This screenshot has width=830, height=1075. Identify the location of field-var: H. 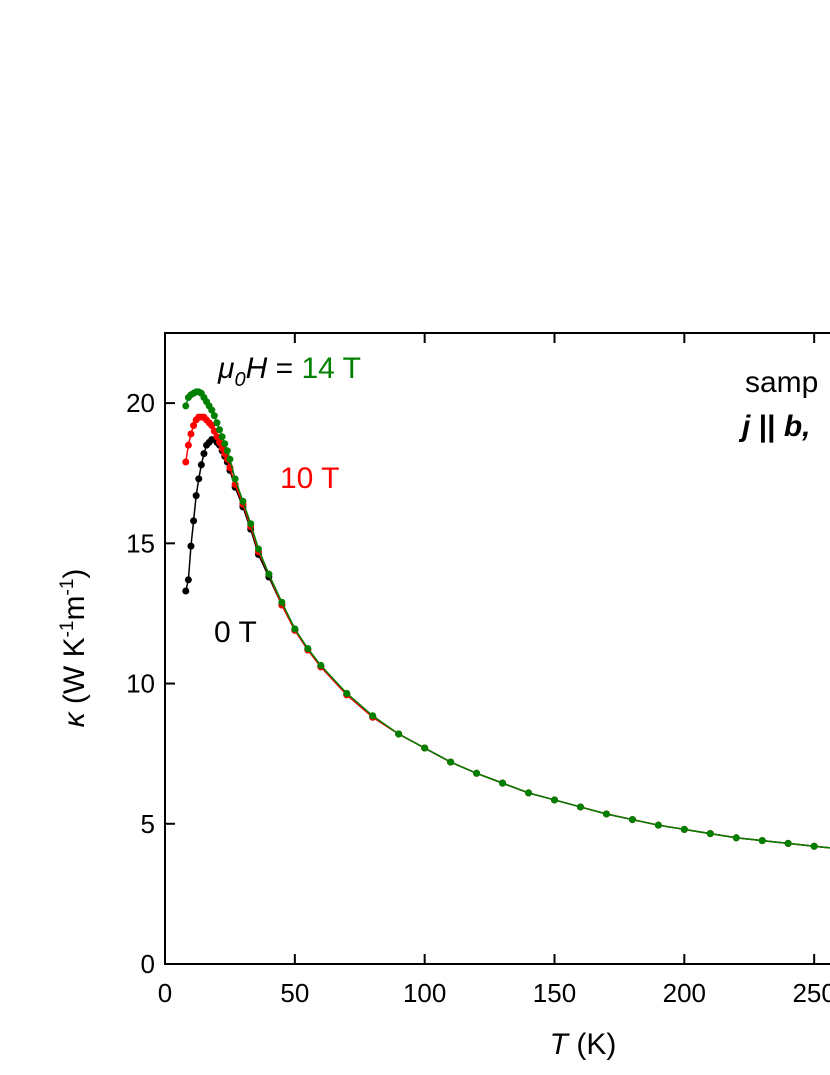
(257, 368).